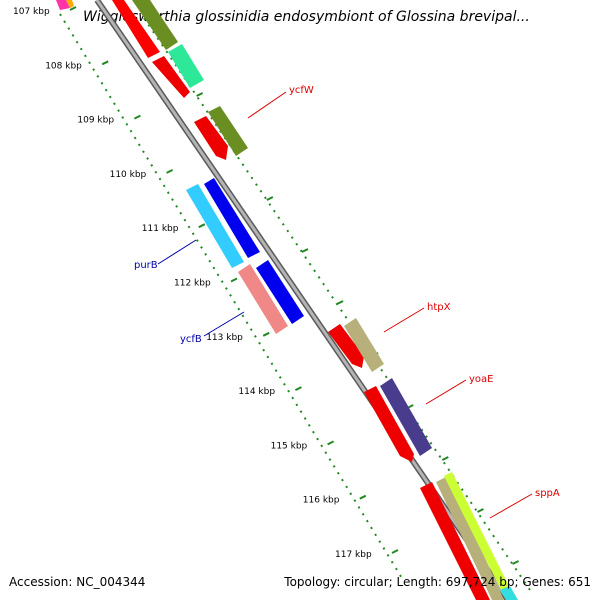 The height and width of the screenshot is (600, 600). Describe the element at coordinates (301, 90) in the screenshot. I see `gene-label-ycfW: ycfW` at that location.